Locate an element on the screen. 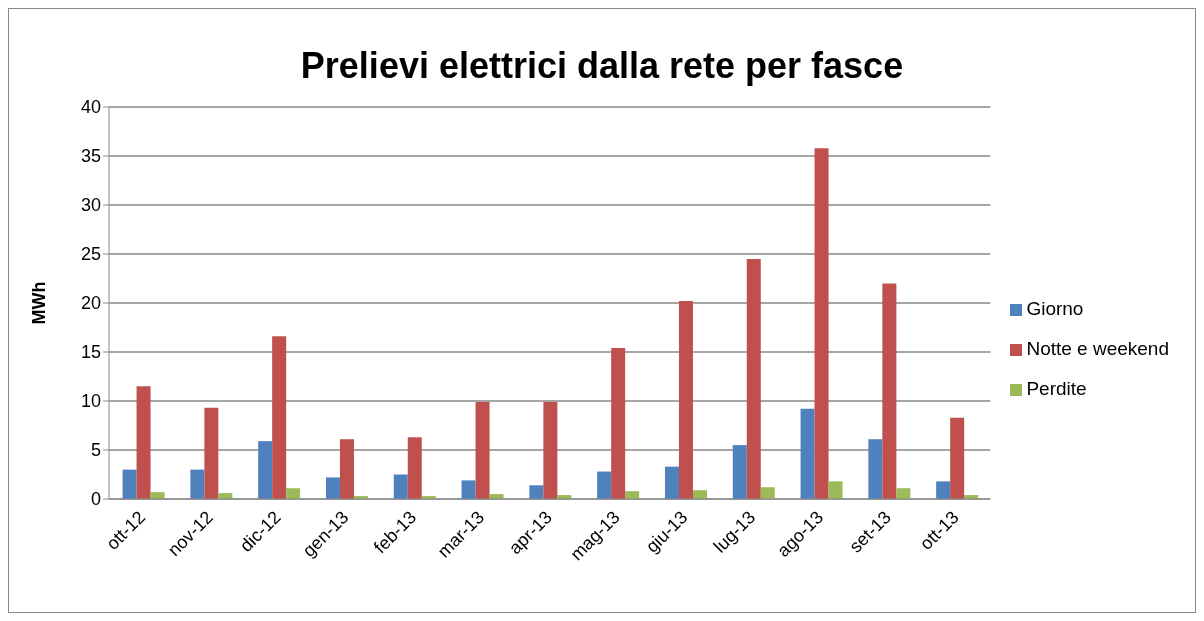 The image size is (1204, 621). y-tick-label: 35 is located at coordinates (90, 156).